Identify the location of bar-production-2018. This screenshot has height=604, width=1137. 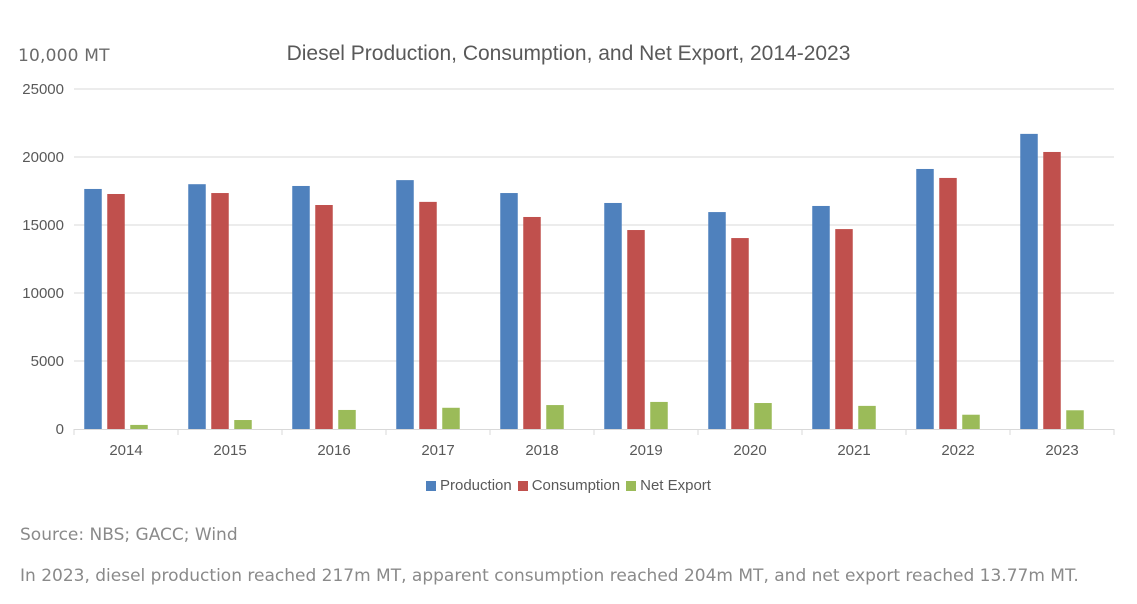
(509, 311).